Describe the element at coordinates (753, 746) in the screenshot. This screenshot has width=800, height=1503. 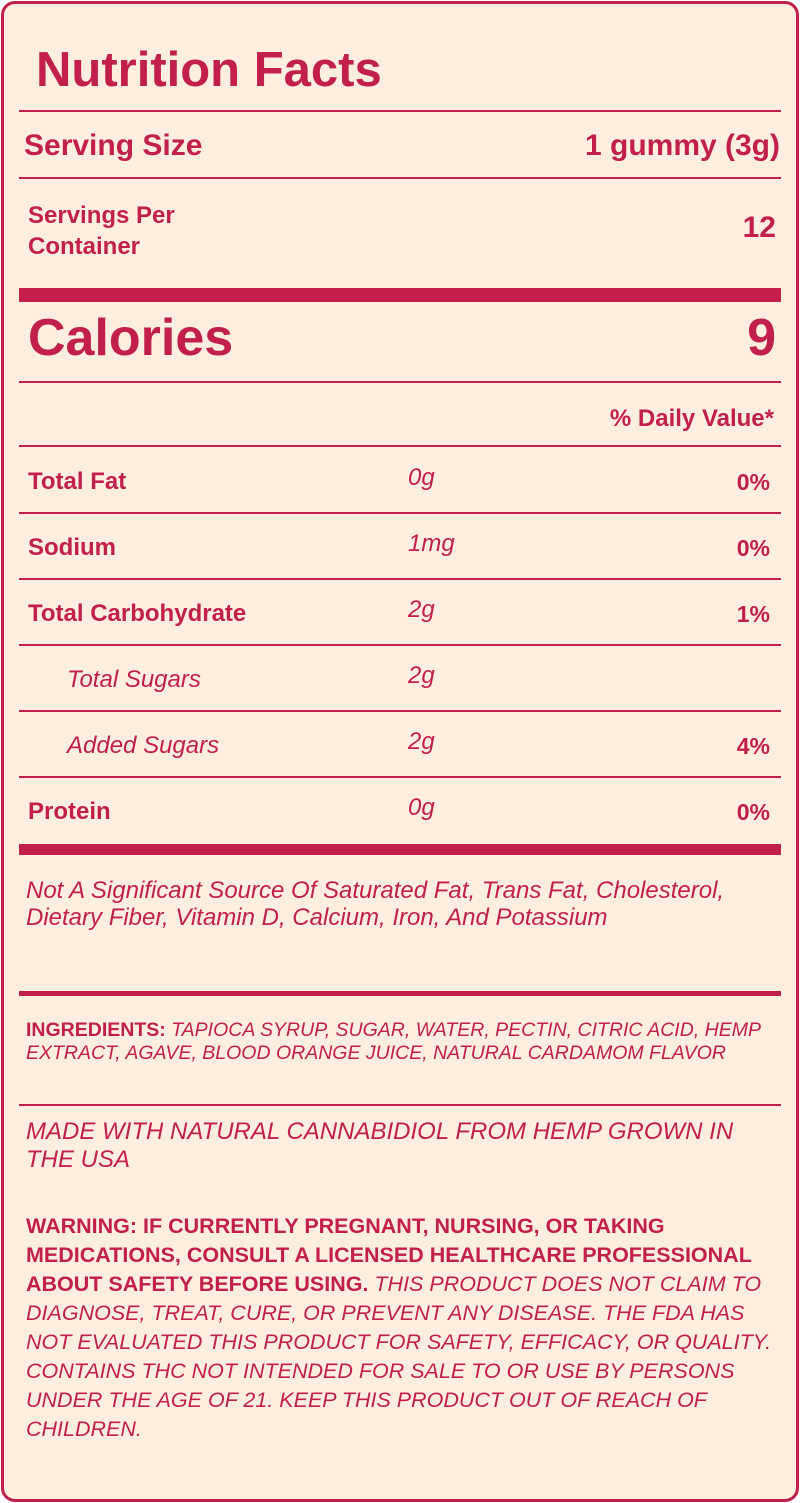
I see `nutrient-daily-value: 4%` at that location.